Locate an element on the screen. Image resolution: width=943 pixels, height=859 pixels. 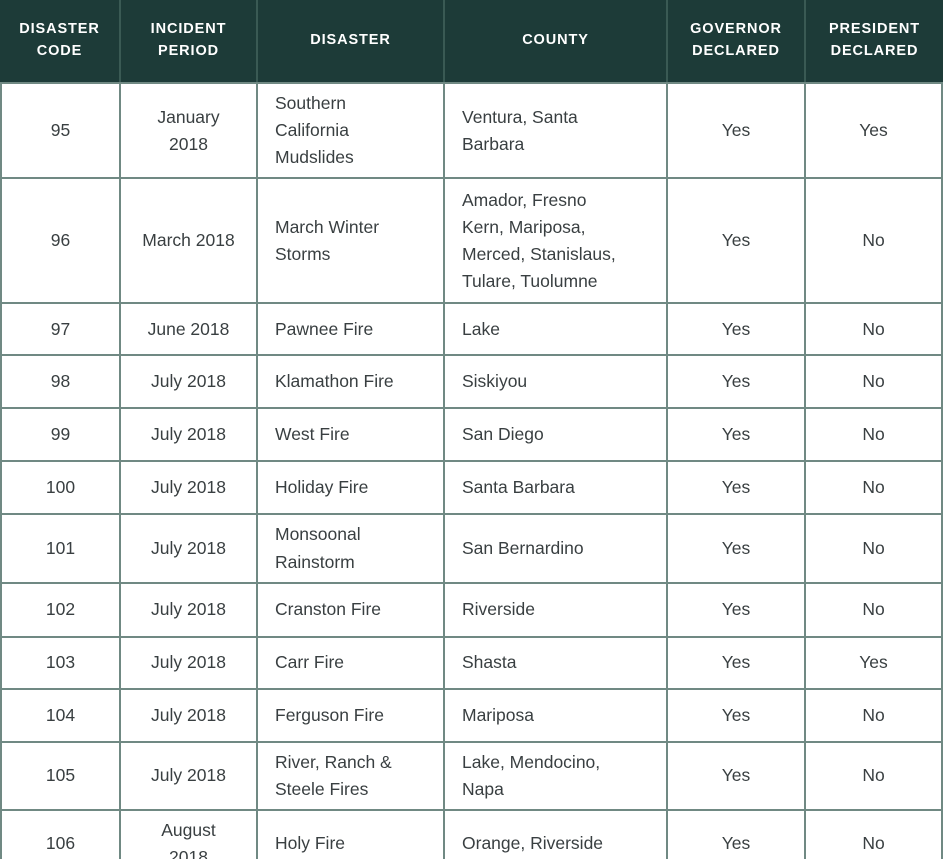
cell-county: Lake is located at coordinates (556, 330).